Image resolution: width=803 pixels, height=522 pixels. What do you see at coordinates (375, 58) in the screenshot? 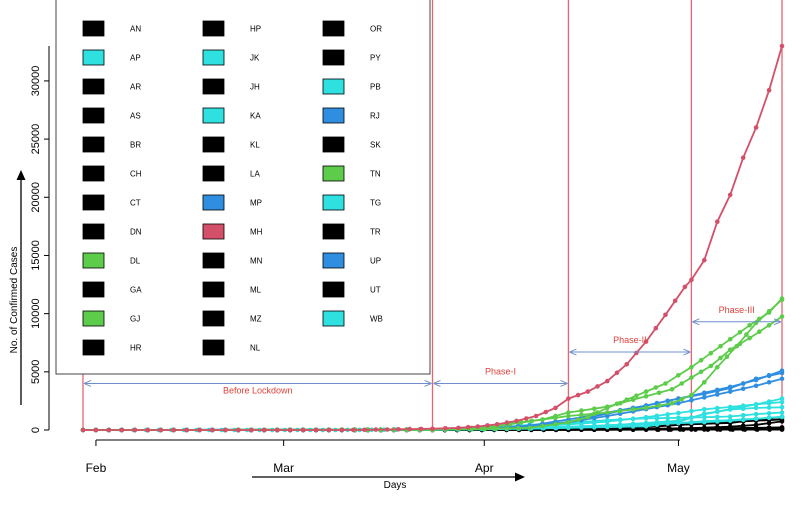
I see `legend-label: PY` at bounding box center [375, 58].